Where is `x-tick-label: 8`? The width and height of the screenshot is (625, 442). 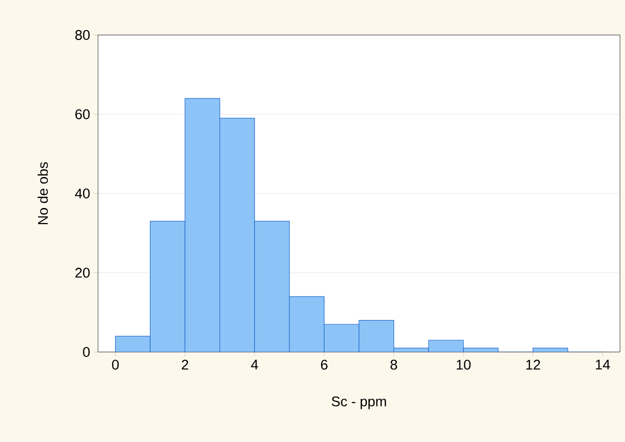
x-tick-label: 8 is located at coordinates (394, 365).